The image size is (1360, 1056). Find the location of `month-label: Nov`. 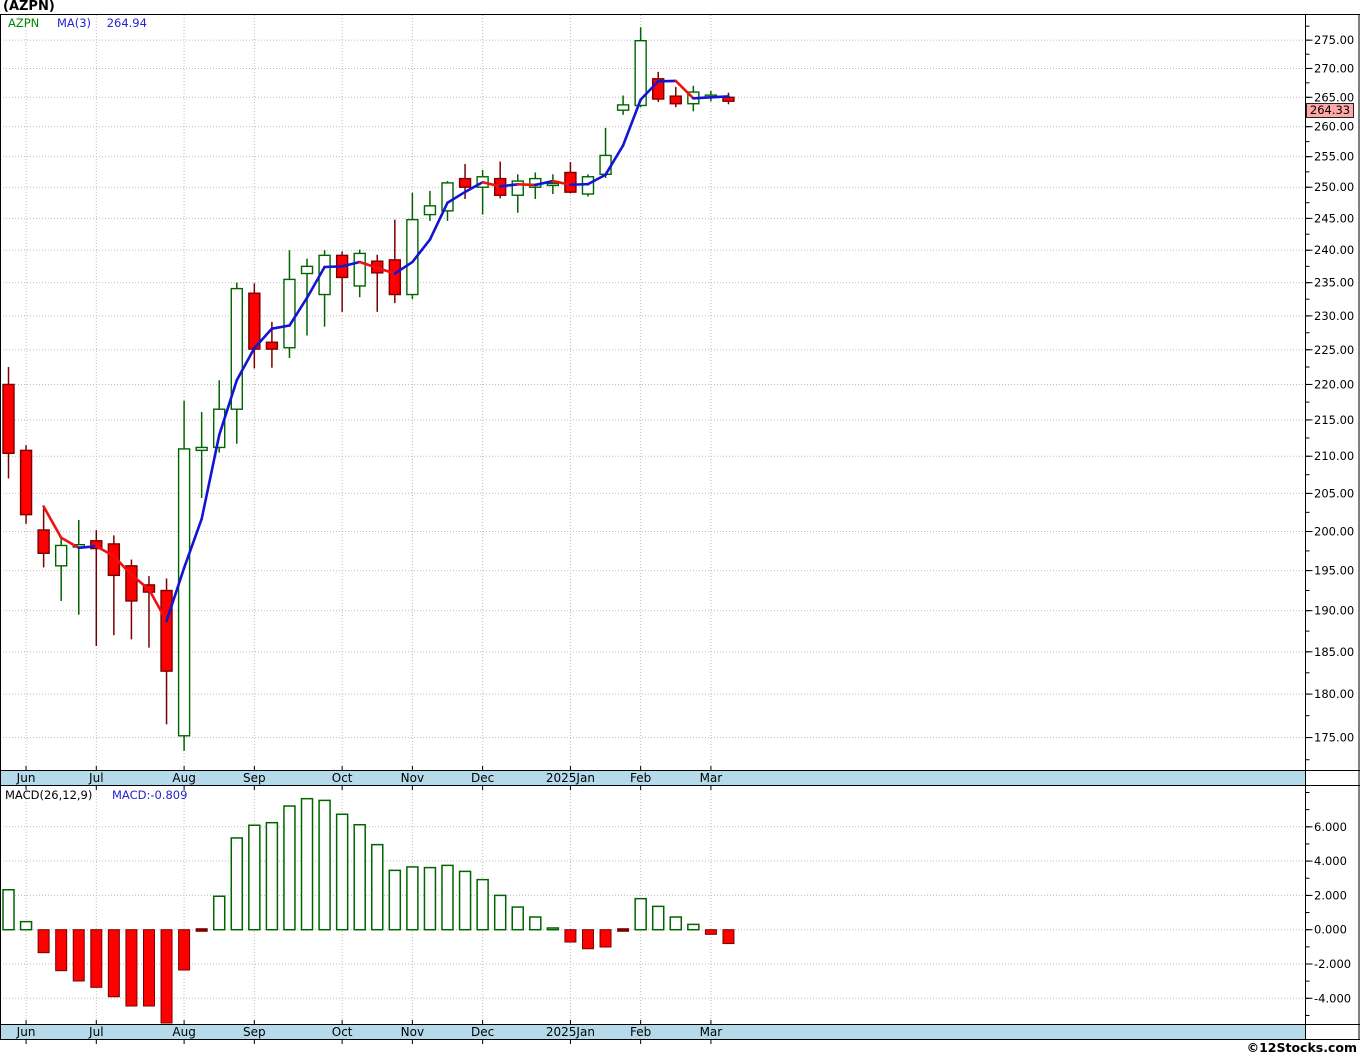

month-label: Nov is located at coordinates (412, 778).